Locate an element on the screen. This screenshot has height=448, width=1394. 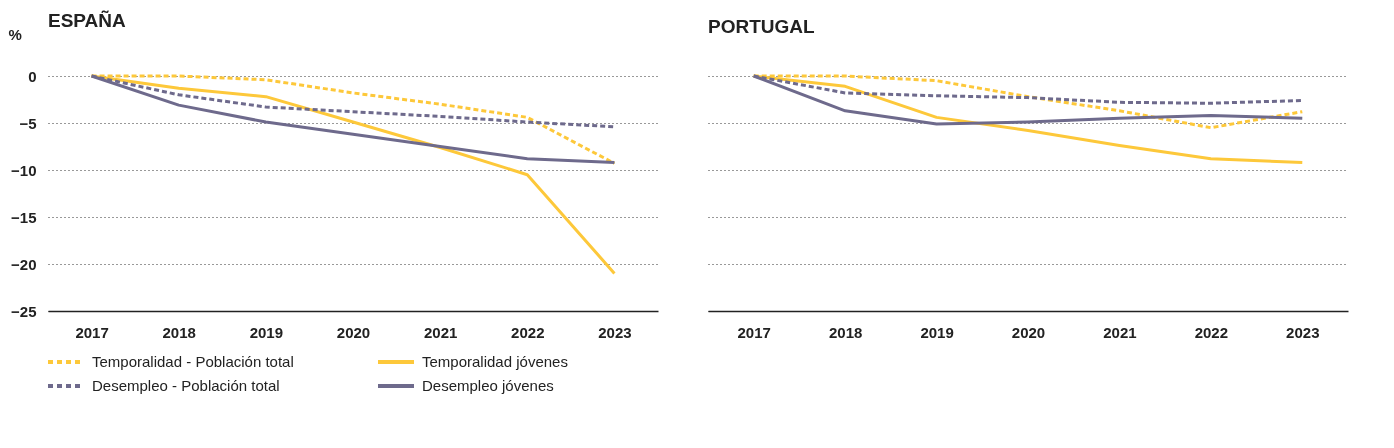
legend-label: Desempleo - Población total is located at coordinates (186, 385).